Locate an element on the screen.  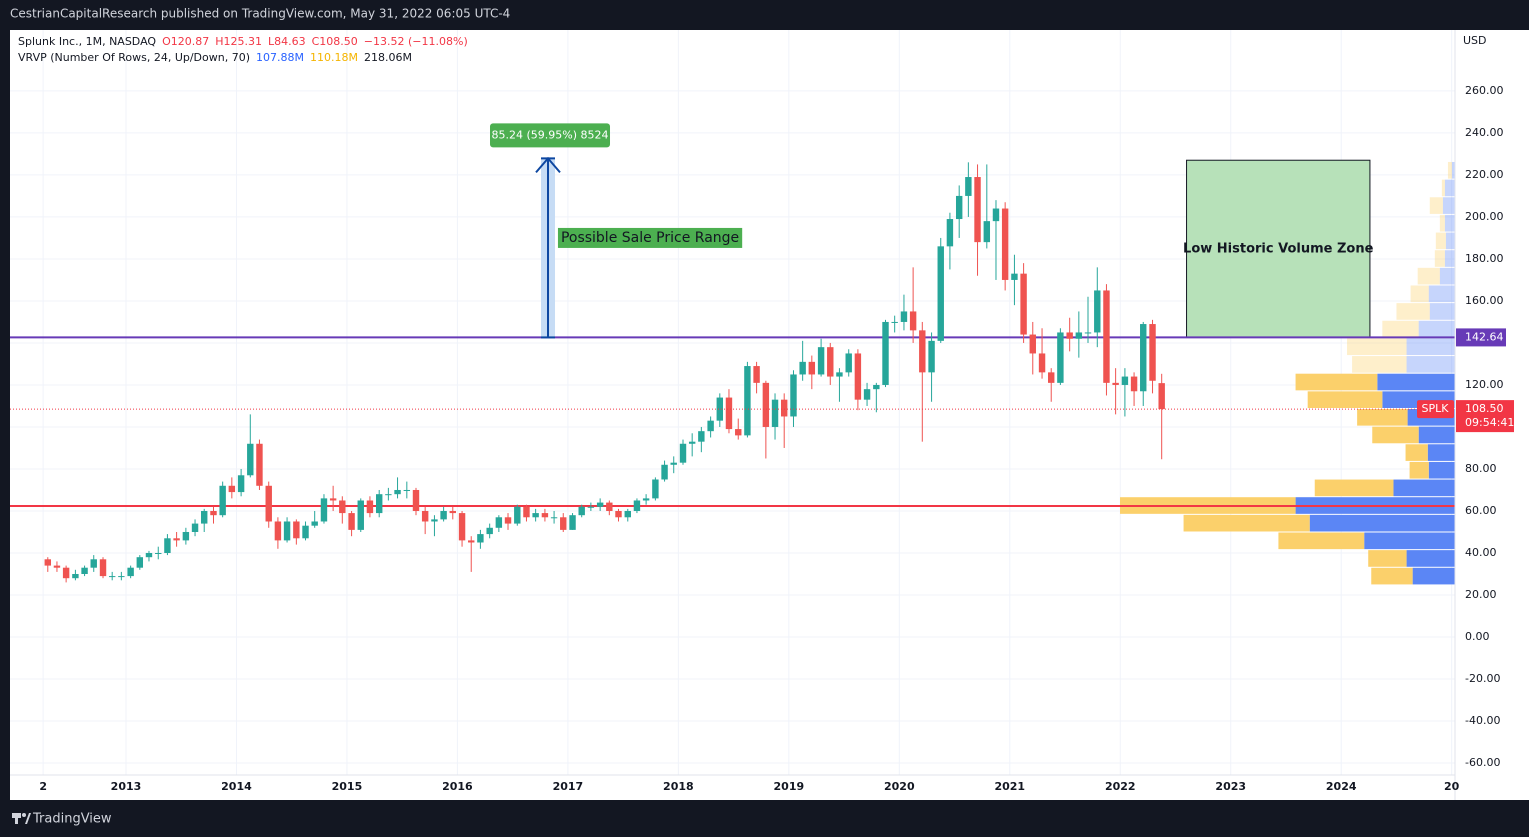
symbol-tag is located at coordinates (1435, 409).